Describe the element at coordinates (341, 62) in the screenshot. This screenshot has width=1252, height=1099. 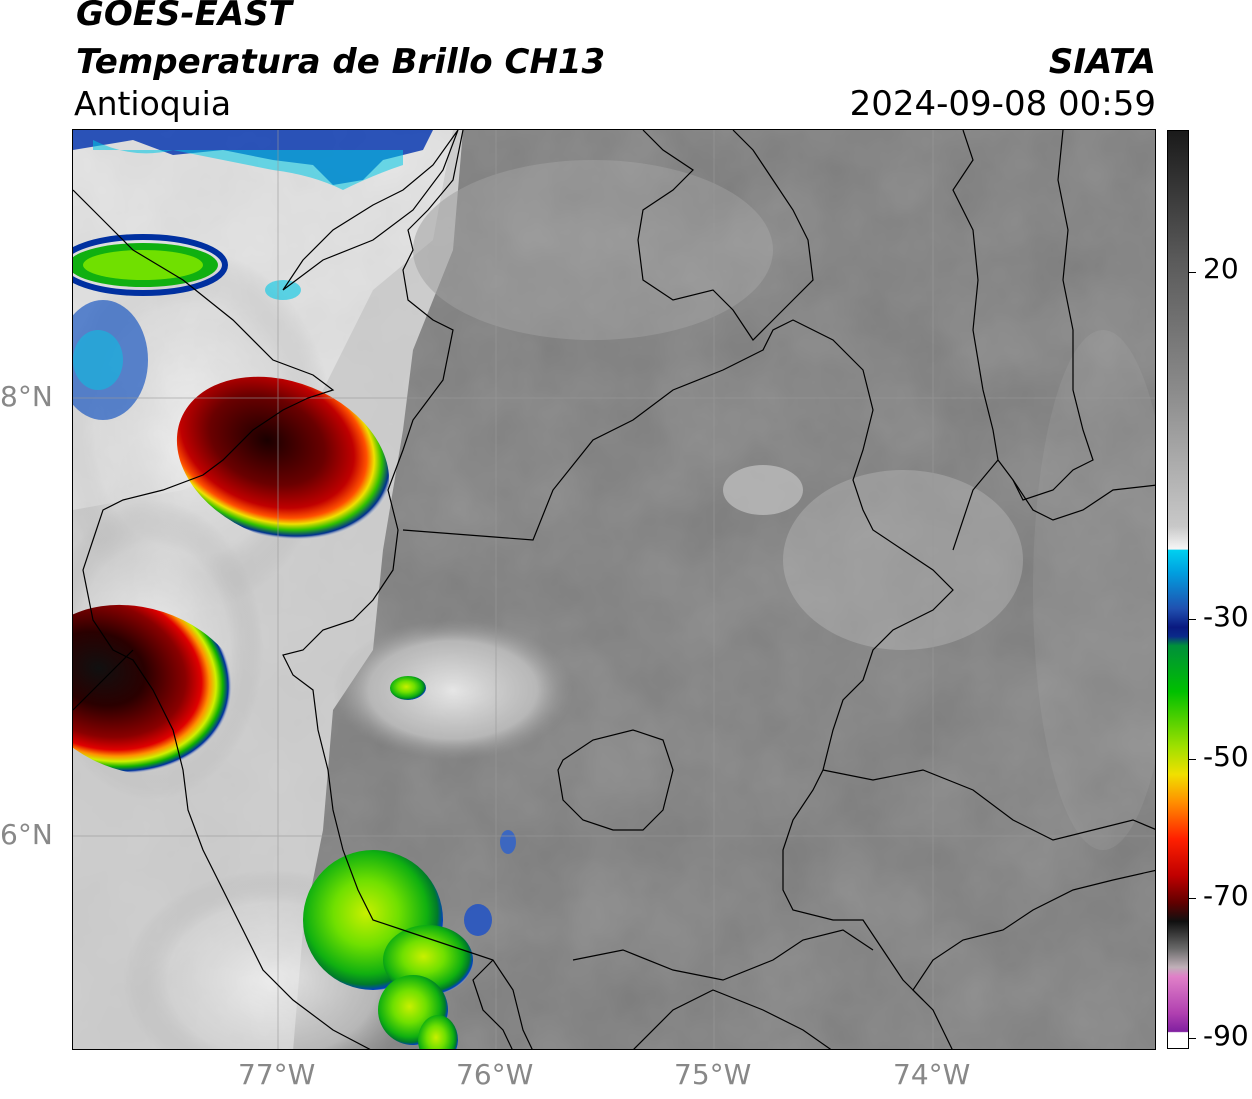
I see `product-title: Temperatura de Brillo CH13` at that location.